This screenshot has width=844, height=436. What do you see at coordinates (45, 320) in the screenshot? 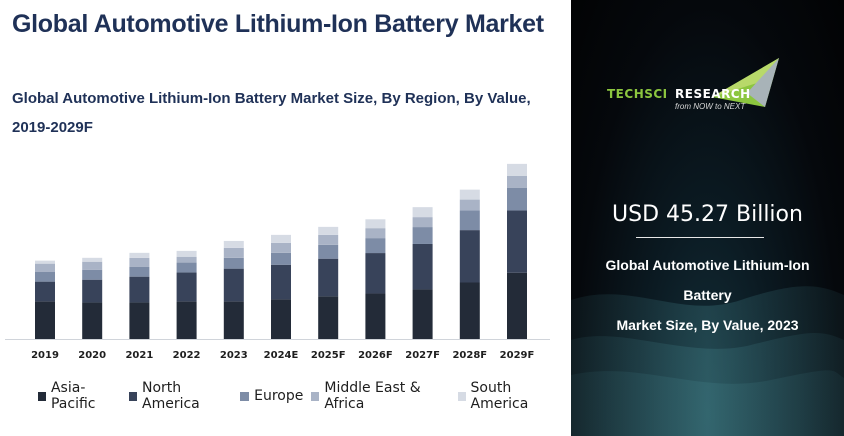
I see `bar-asia-pacific-2019` at bounding box center [45, 320].